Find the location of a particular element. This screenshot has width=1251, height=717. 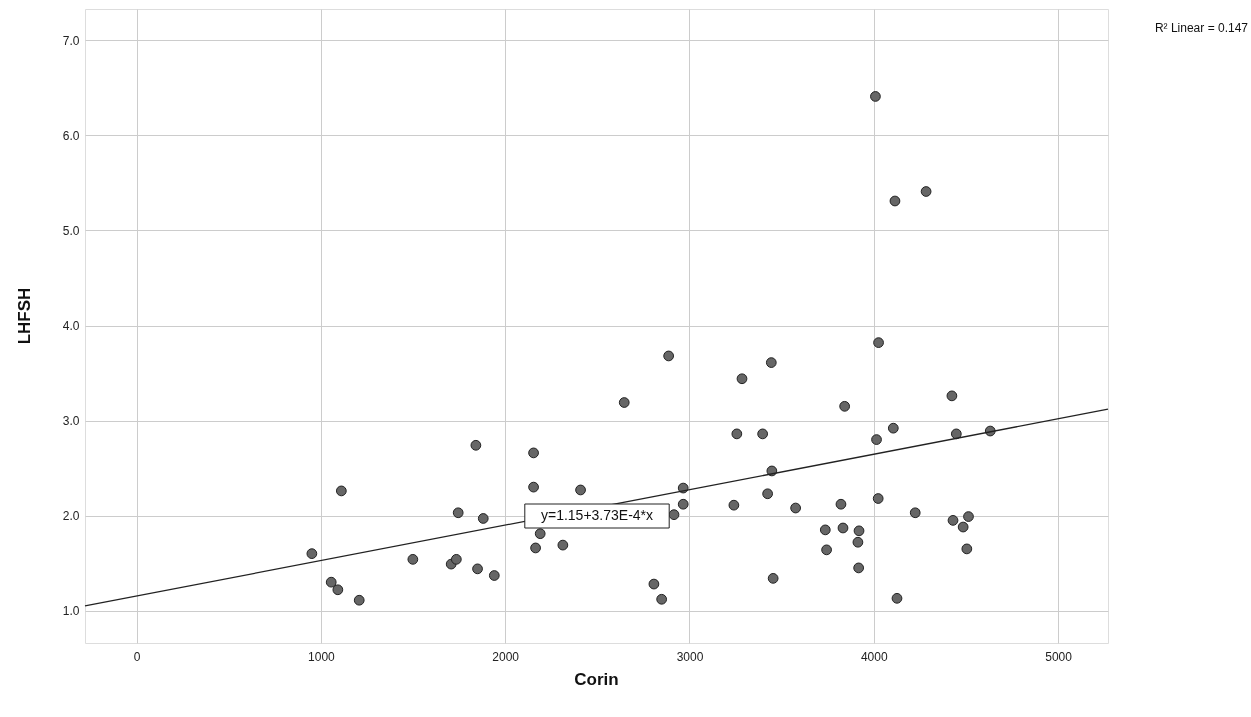

y-tick-label: 5.0 is located at coordinates (71, 230).